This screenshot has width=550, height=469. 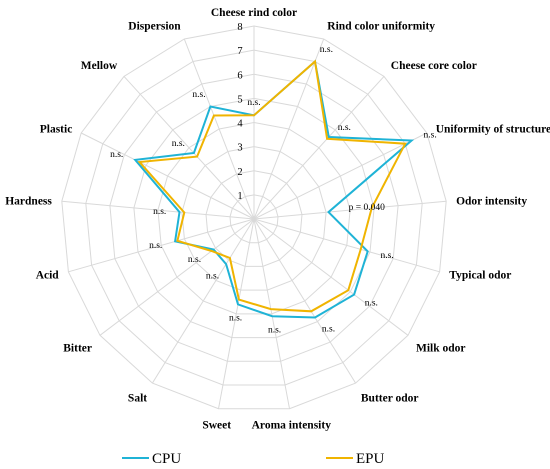 What do you see at coordinates (253, 459) in the screenshot?
I see `legend: CPU EPU` at bounding box center [253, 459].